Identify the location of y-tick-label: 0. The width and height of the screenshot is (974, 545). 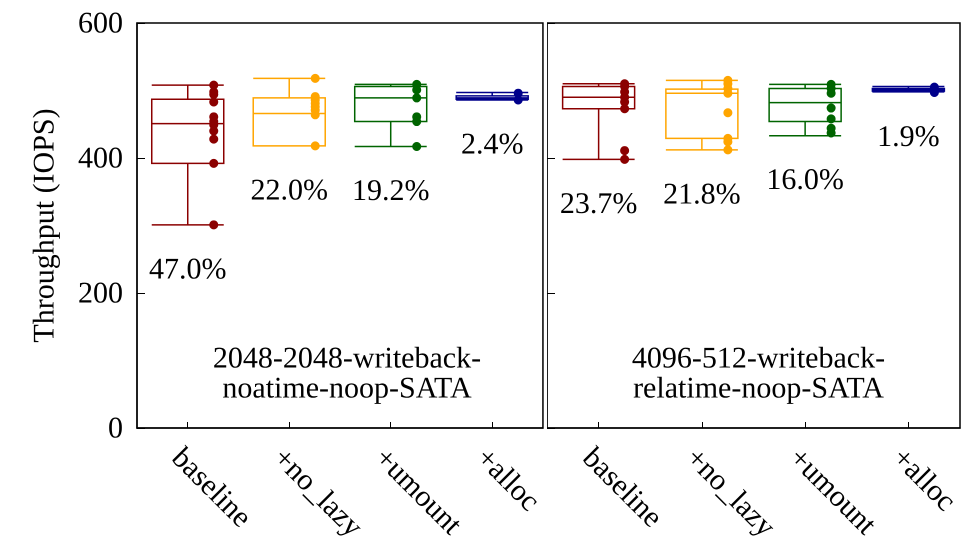
(115, 428).